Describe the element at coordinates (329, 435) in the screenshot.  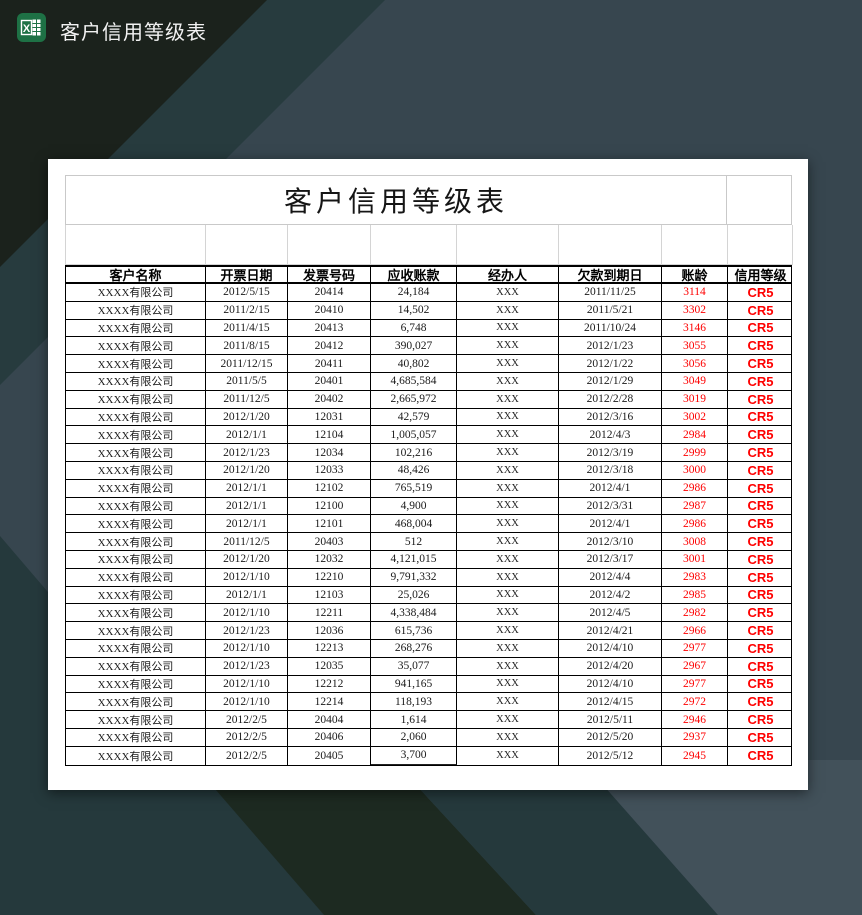
I see `cell-invoice-number: 12104` at that location.